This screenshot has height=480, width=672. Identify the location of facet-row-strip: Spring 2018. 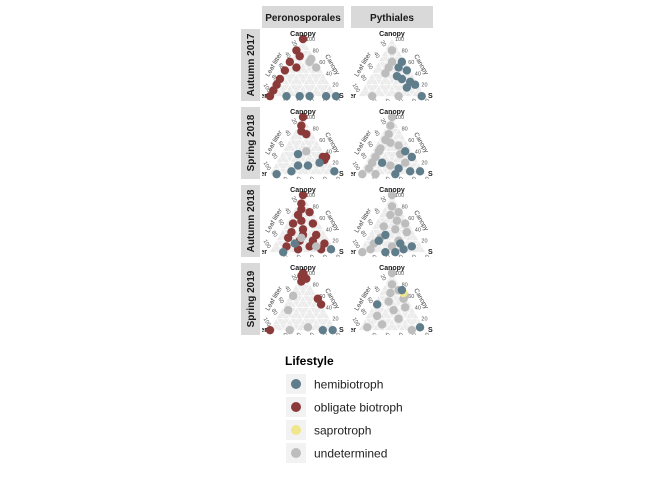
(250, 143).